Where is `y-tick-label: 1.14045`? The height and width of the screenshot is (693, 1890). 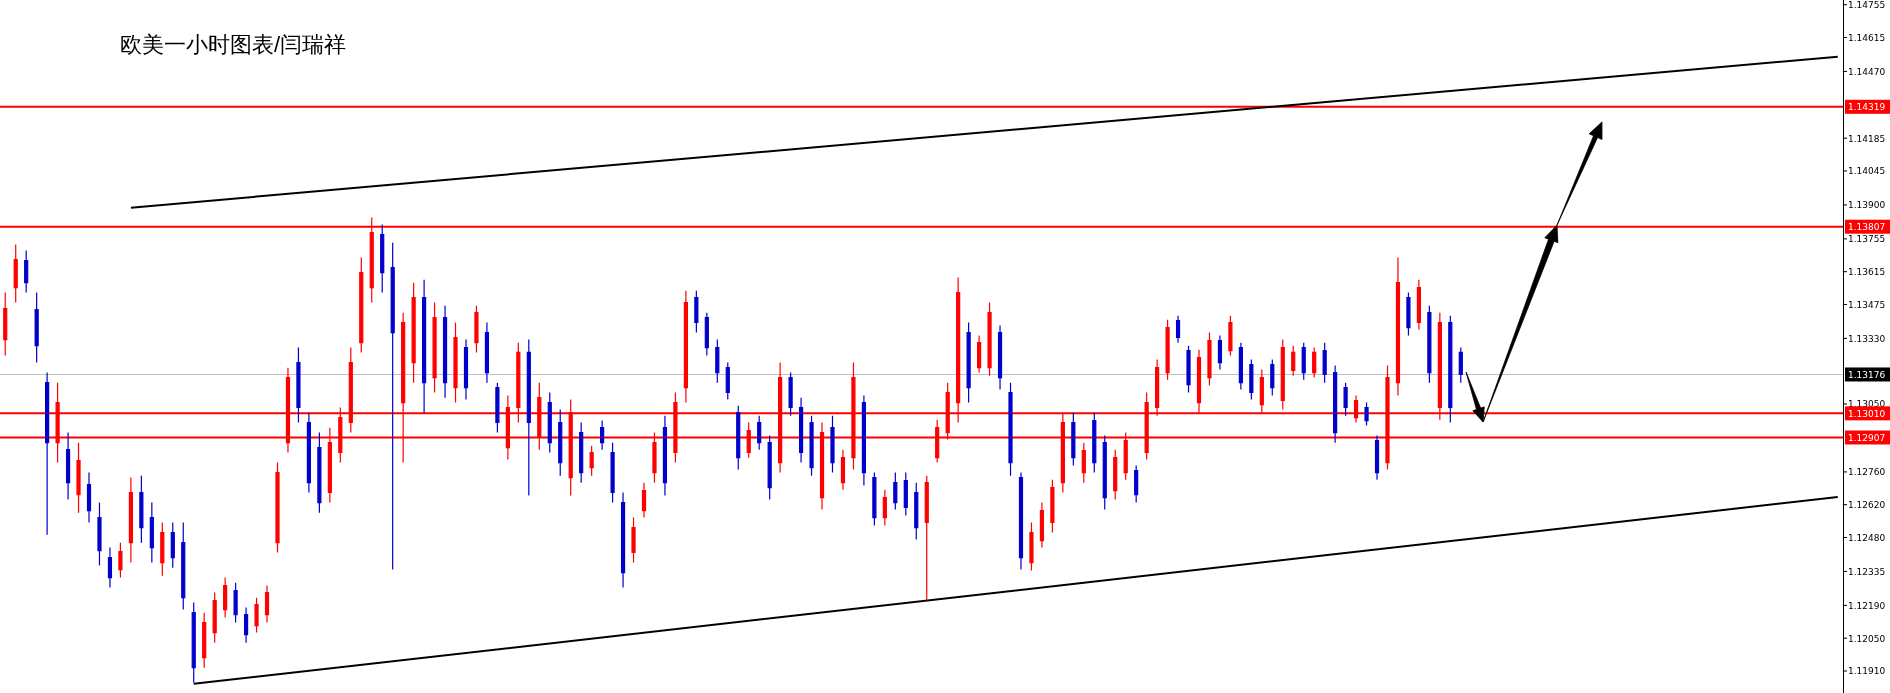 y-tick-label: 1.14045 is located at coordinates (1867, 171).